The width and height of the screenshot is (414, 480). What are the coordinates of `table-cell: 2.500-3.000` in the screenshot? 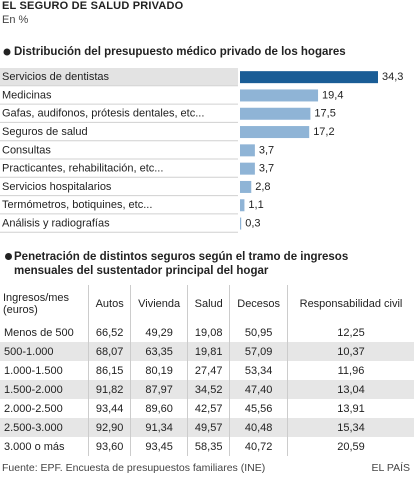 It's located at (44, 427).